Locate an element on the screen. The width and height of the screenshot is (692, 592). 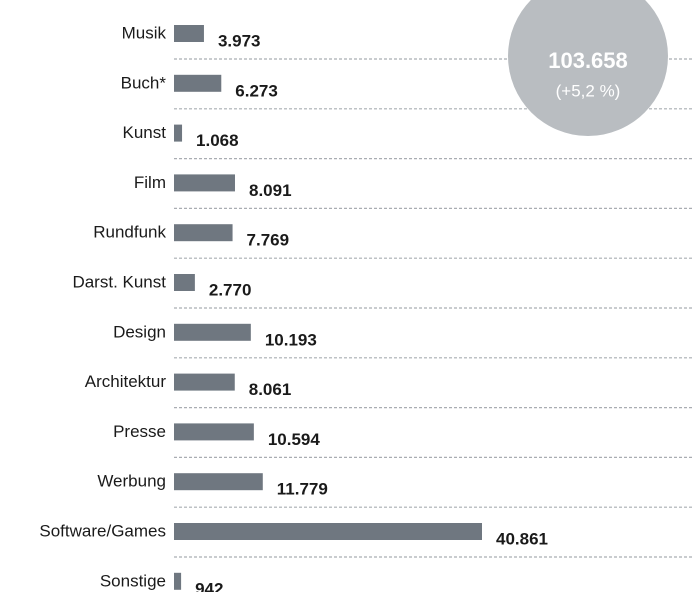
value-label: 1.068 is located at coordinates (217, 140).